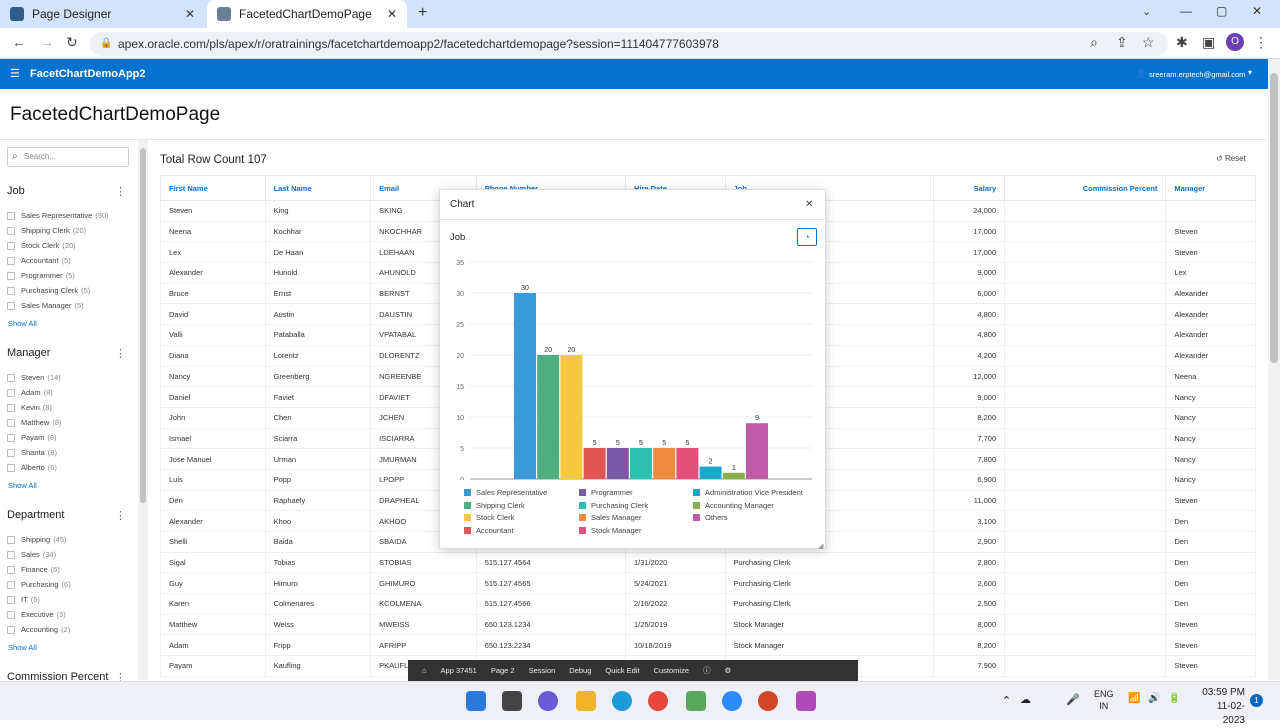 The image size is (1280, 728). What do you see at coordinates (1122, 42) in the screenshot?
I see `share-icon: ⇪` at bounding box center [1122, 42].